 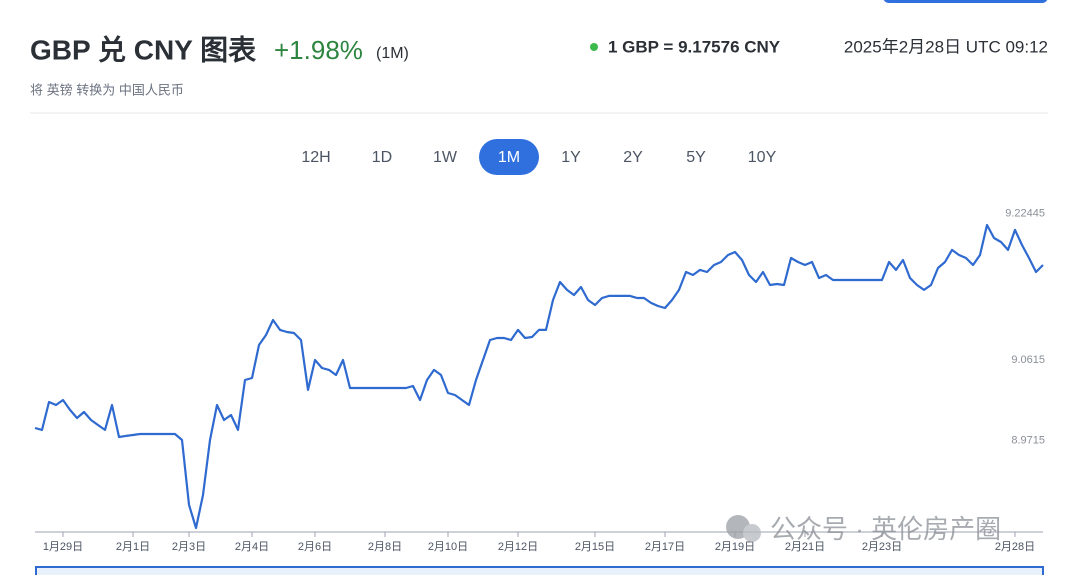 I want to click on tab: 1Y, so click(x=571, y=157).